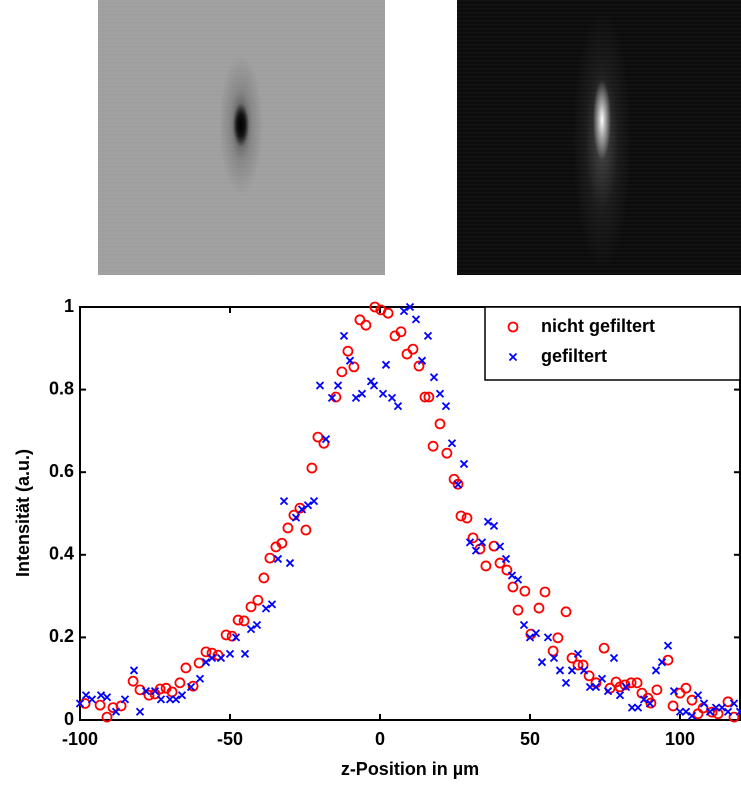 This screenshot has width=741, height=785. Describe the element at coordinates (80, 739) in the screenshot. I see `x-tick-label: -100` at that location.